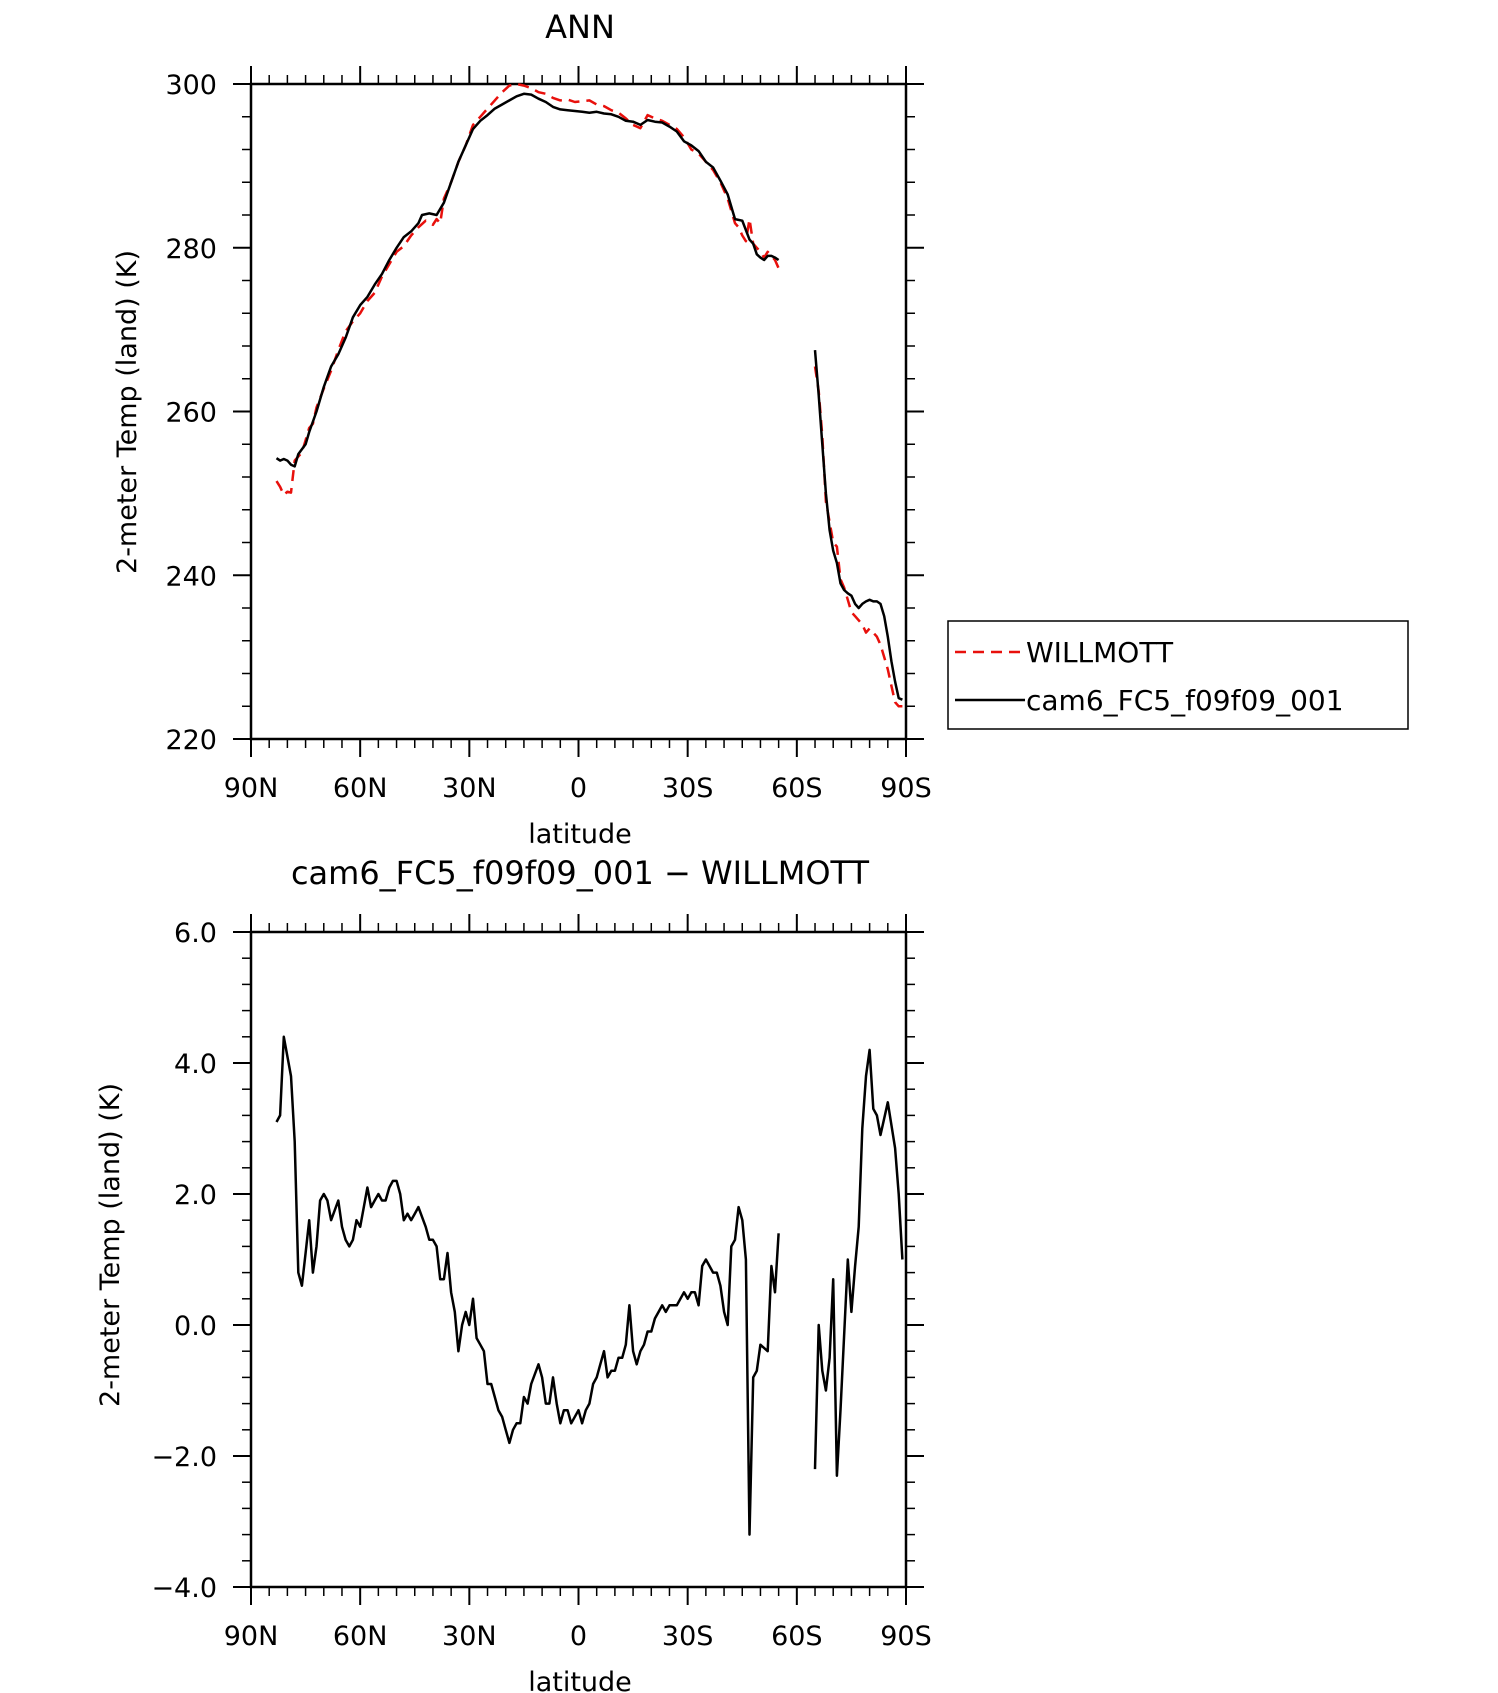 This screenshot has height=1693, width=1498. Describe the element at coordinates (906, 788) in the screenshot. I see `top-x-tick-label: 90S` at that location.